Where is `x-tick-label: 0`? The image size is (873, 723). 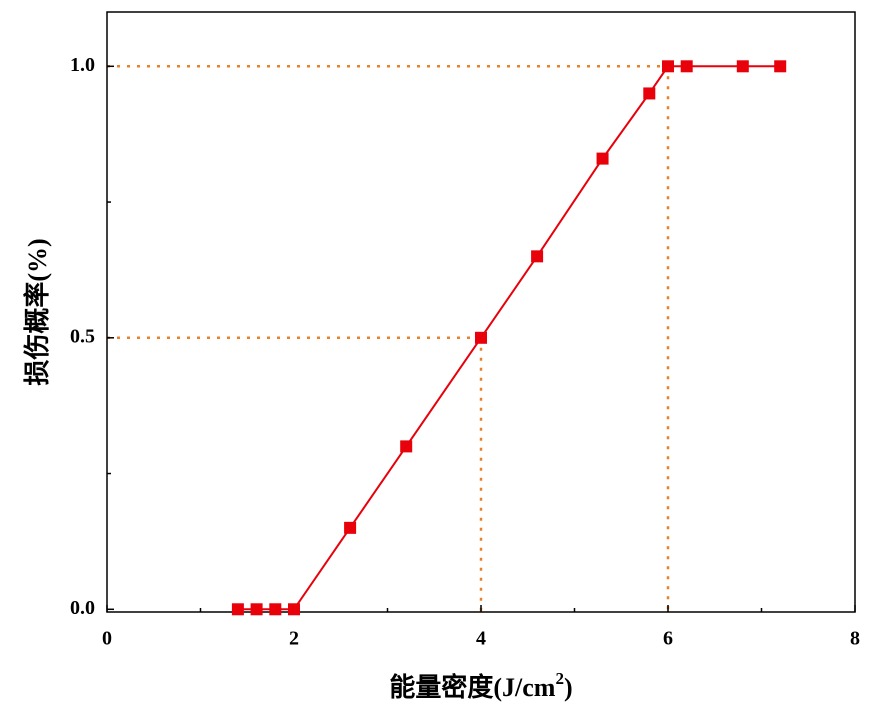
x-tick-label: 0 is located at coordinates (107, 639).